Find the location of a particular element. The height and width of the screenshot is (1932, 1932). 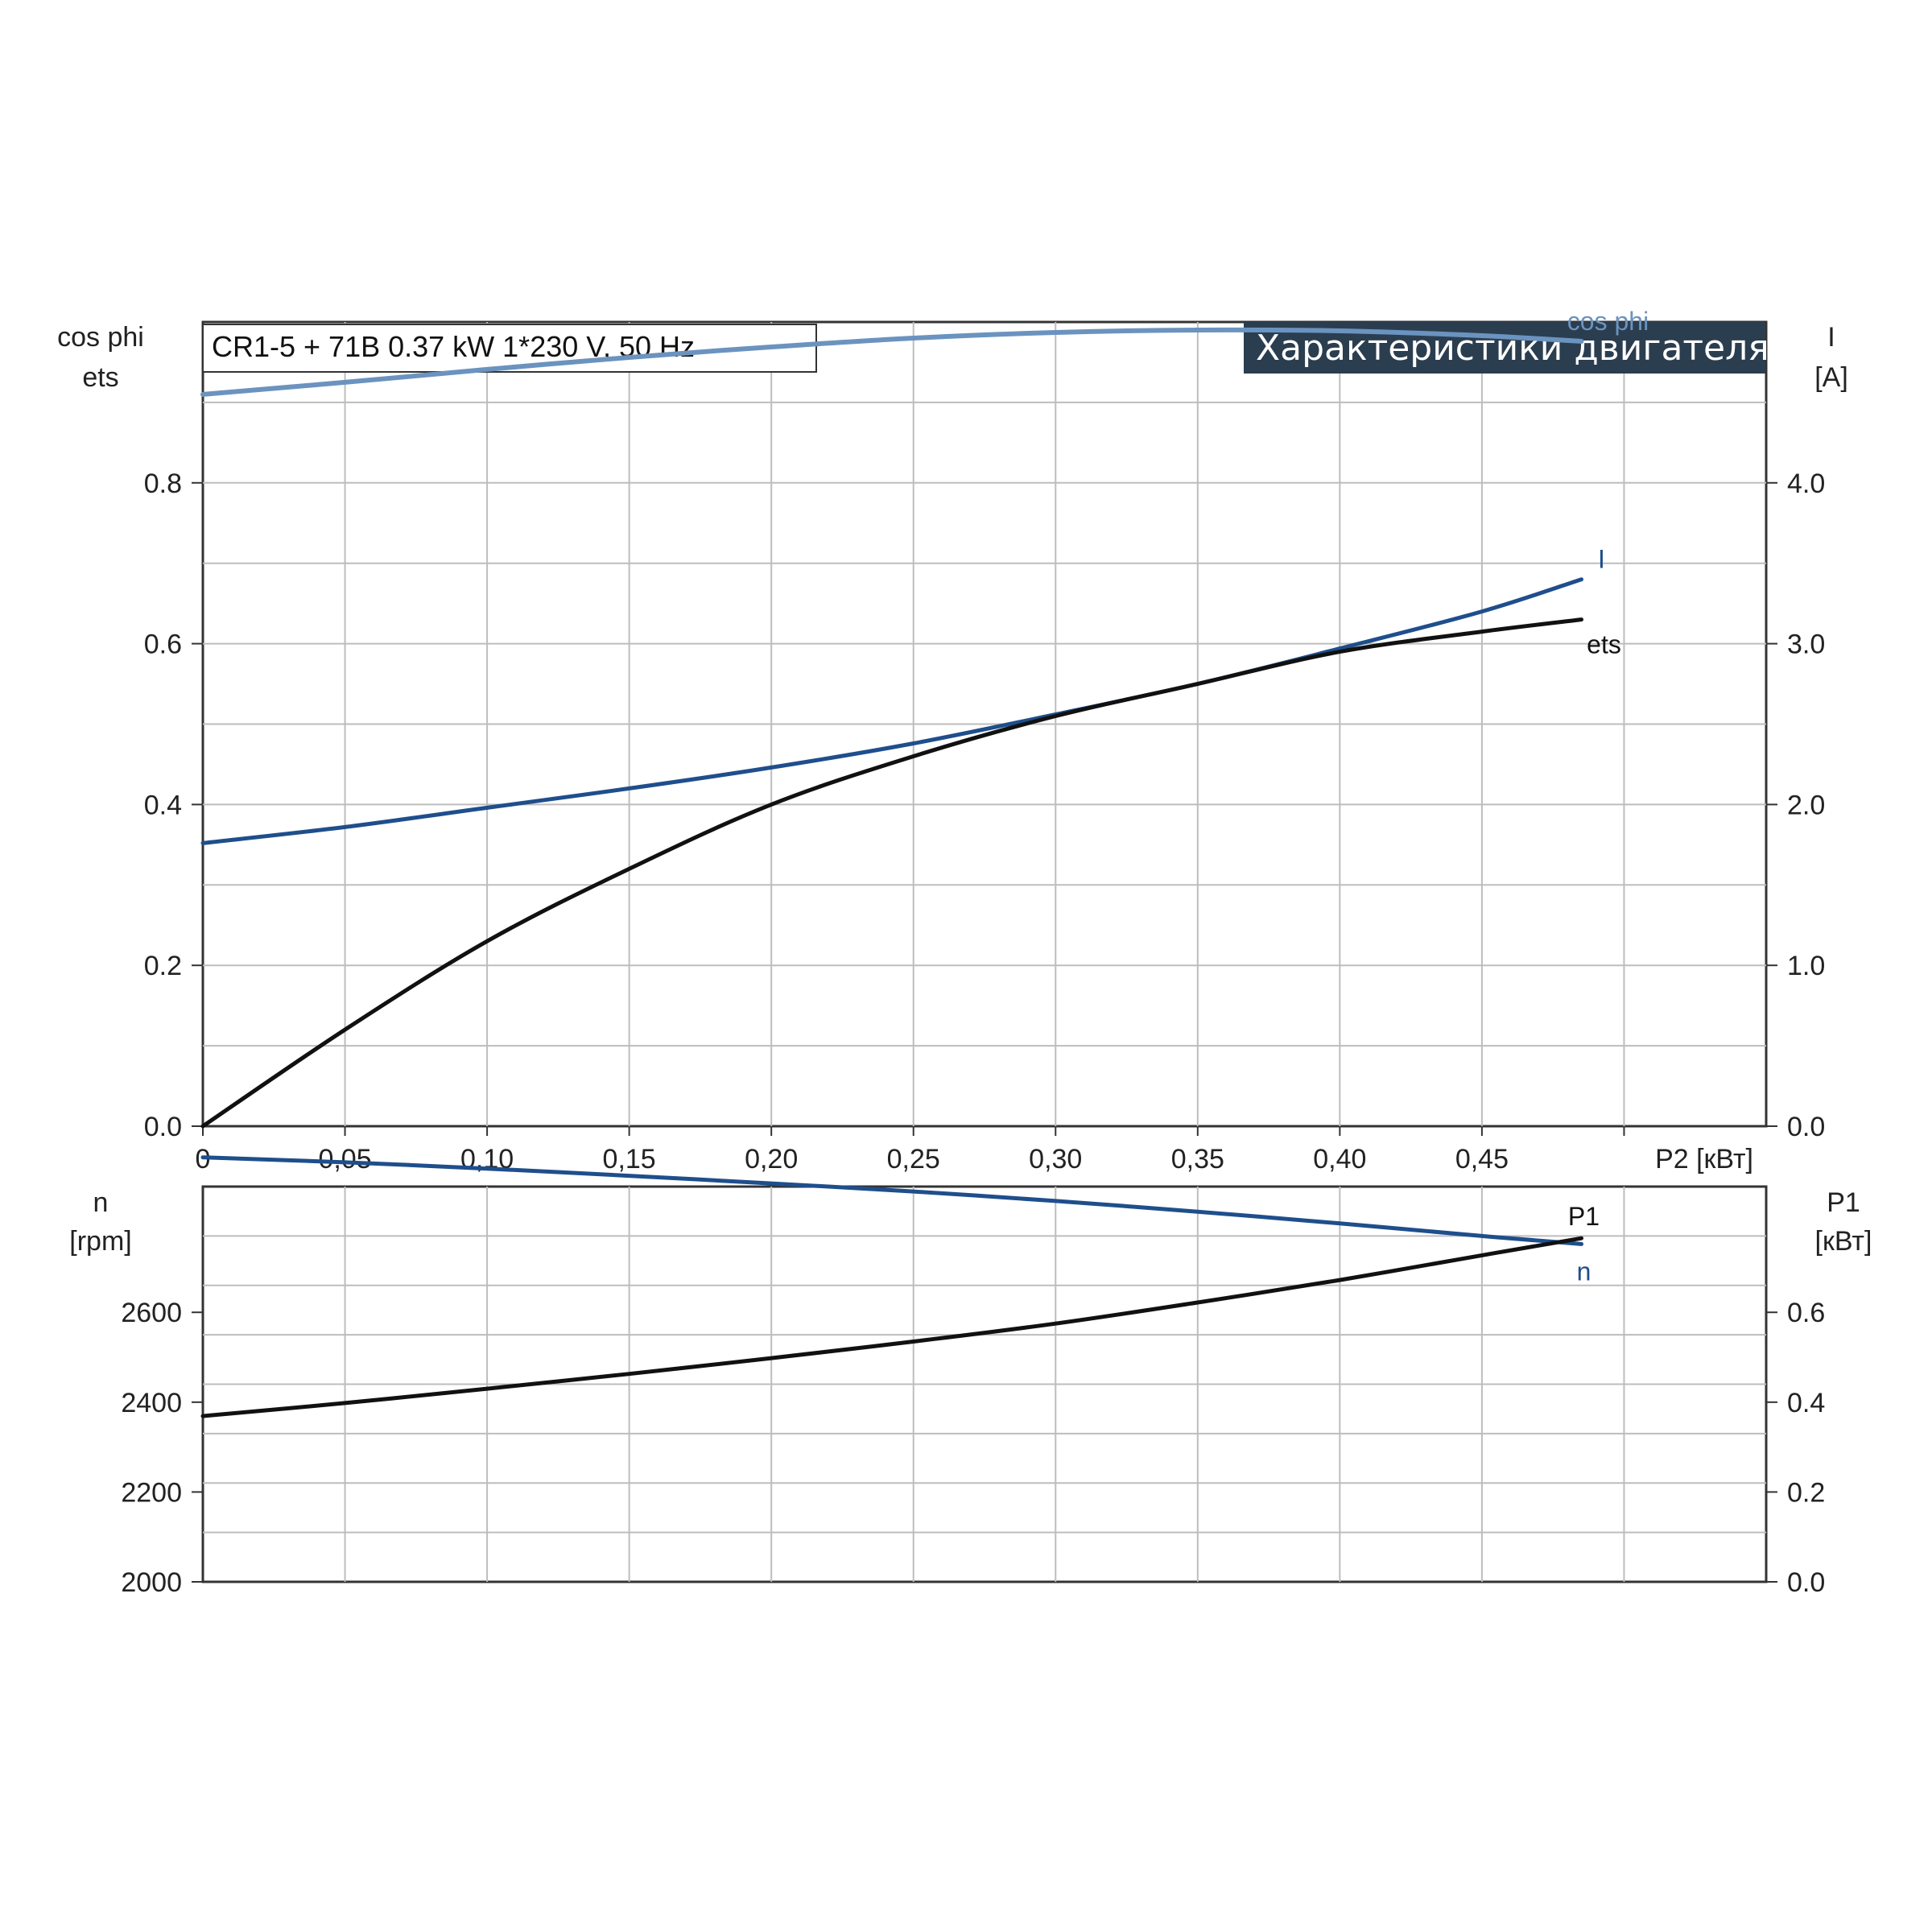

cosphi-ets-axis-tick-label: 0.4 is located at coordinates (163, 805).